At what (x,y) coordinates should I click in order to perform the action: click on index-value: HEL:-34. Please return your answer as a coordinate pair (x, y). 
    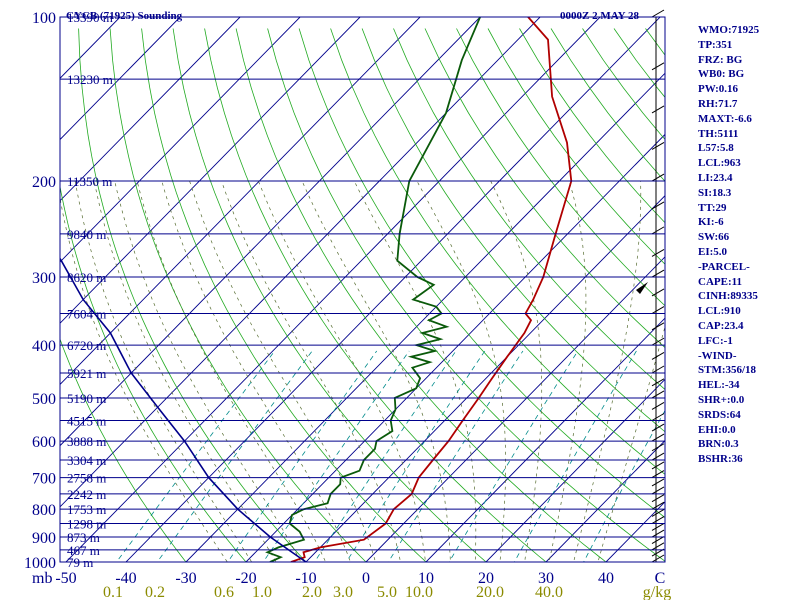
    Looking at the image, I should click on (748, 385).